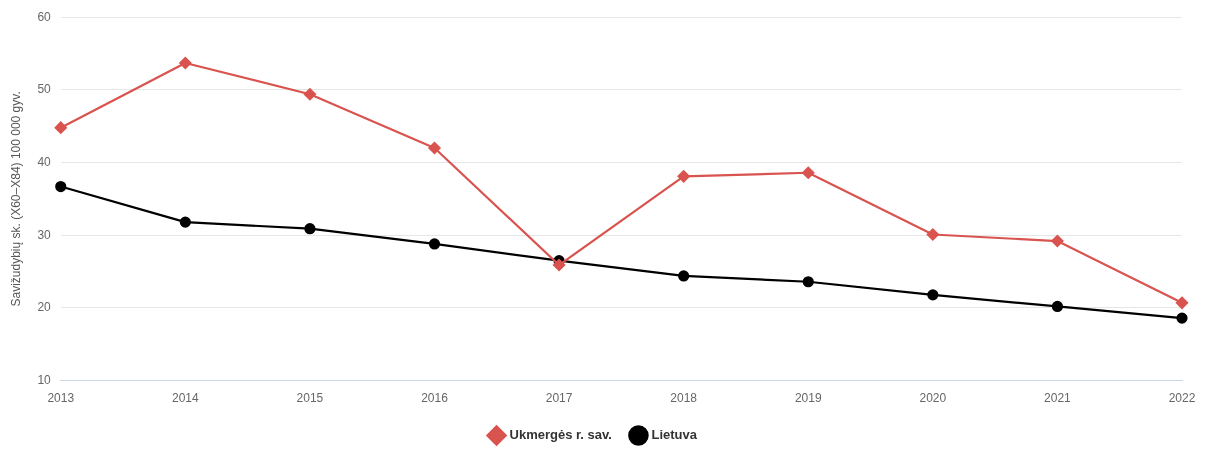 This screenshot has height=457, width=1212. I want to click on y-tick-label: 10, so click(44, 379).